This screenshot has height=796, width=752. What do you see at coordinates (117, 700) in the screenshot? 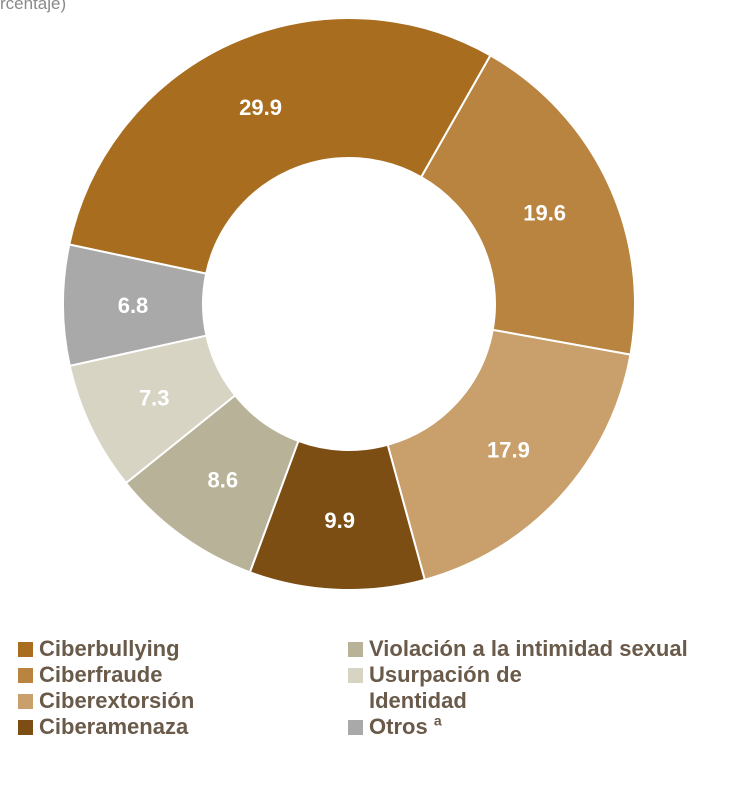
I see `legend-label: Ciberextorsión` at bounding box center [117, 700].